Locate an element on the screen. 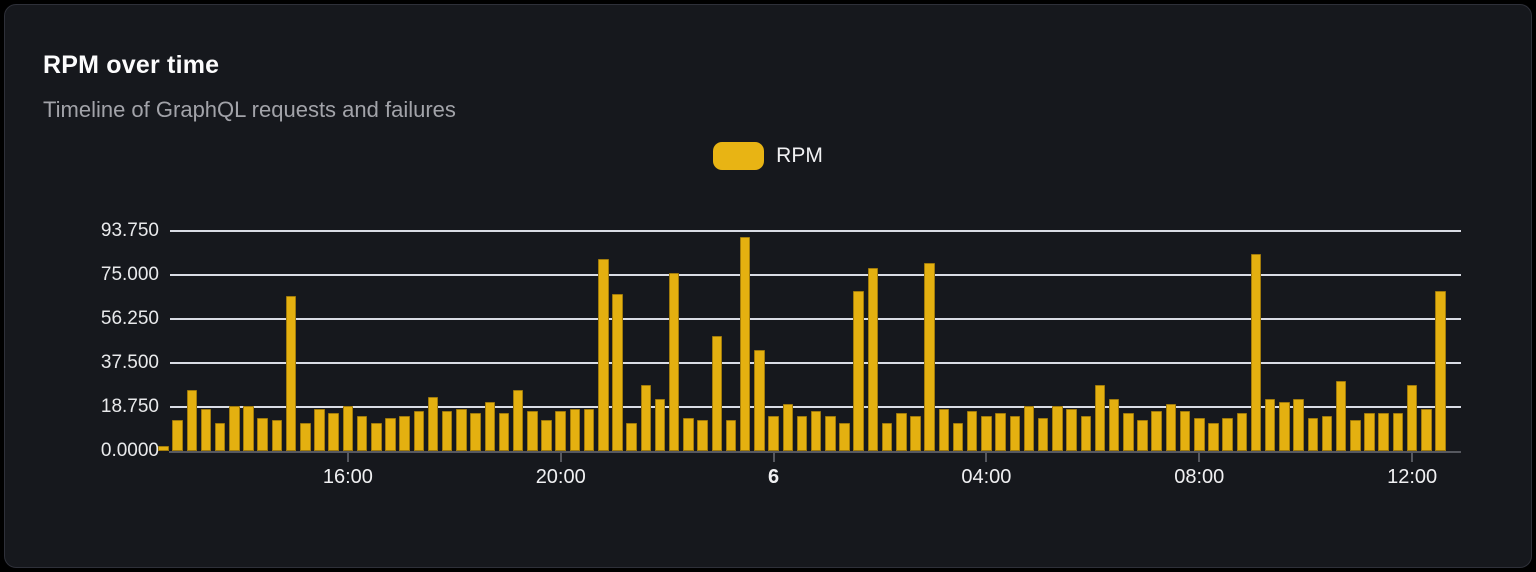  y-axis-tick-label: 18.750 is located at coordinates (129, 406).